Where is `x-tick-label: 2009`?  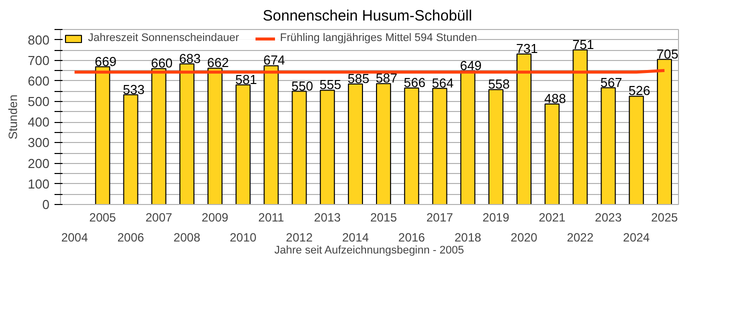 x-tick-label: 2009 is located at coordinates (215, 217).